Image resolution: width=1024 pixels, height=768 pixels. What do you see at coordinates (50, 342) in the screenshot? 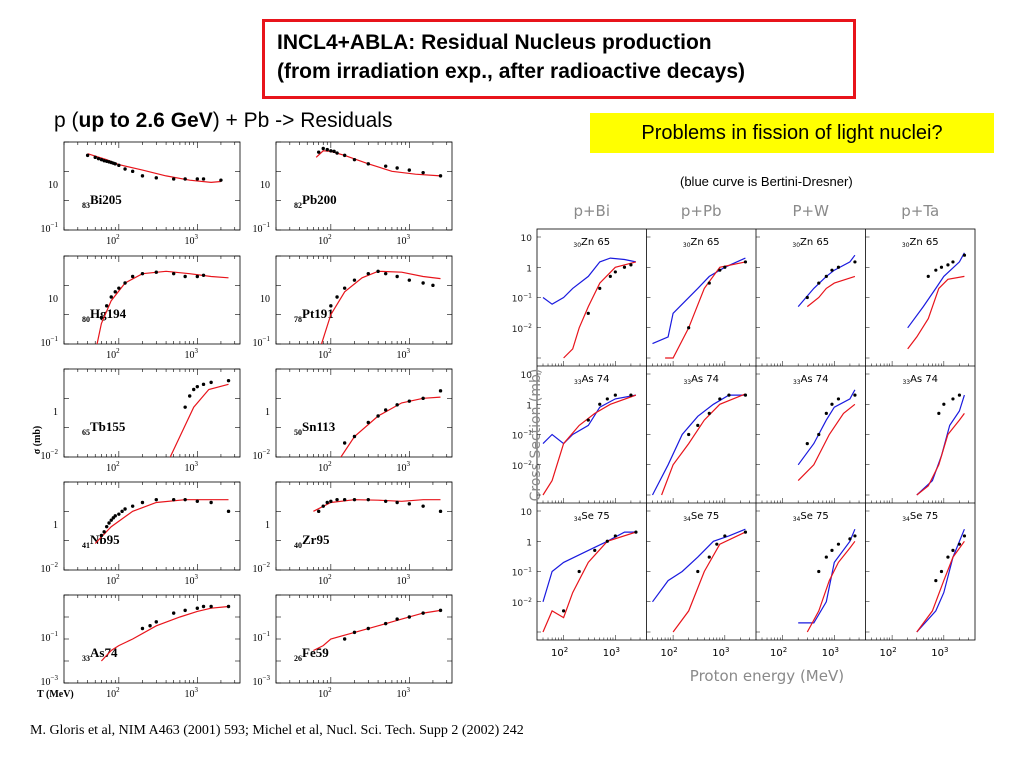
I see `y-tick-label-lower: 10⁻¹` at bounding box center [50, 342].